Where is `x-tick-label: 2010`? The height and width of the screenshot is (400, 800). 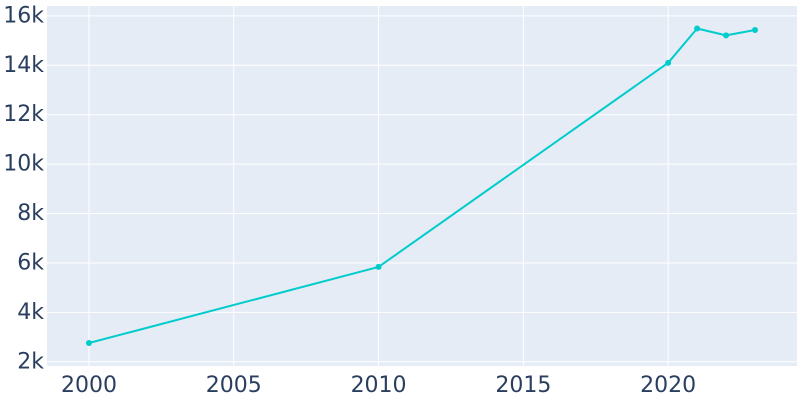
x-tick-label: 2010 is located at coordinates (379, 385).